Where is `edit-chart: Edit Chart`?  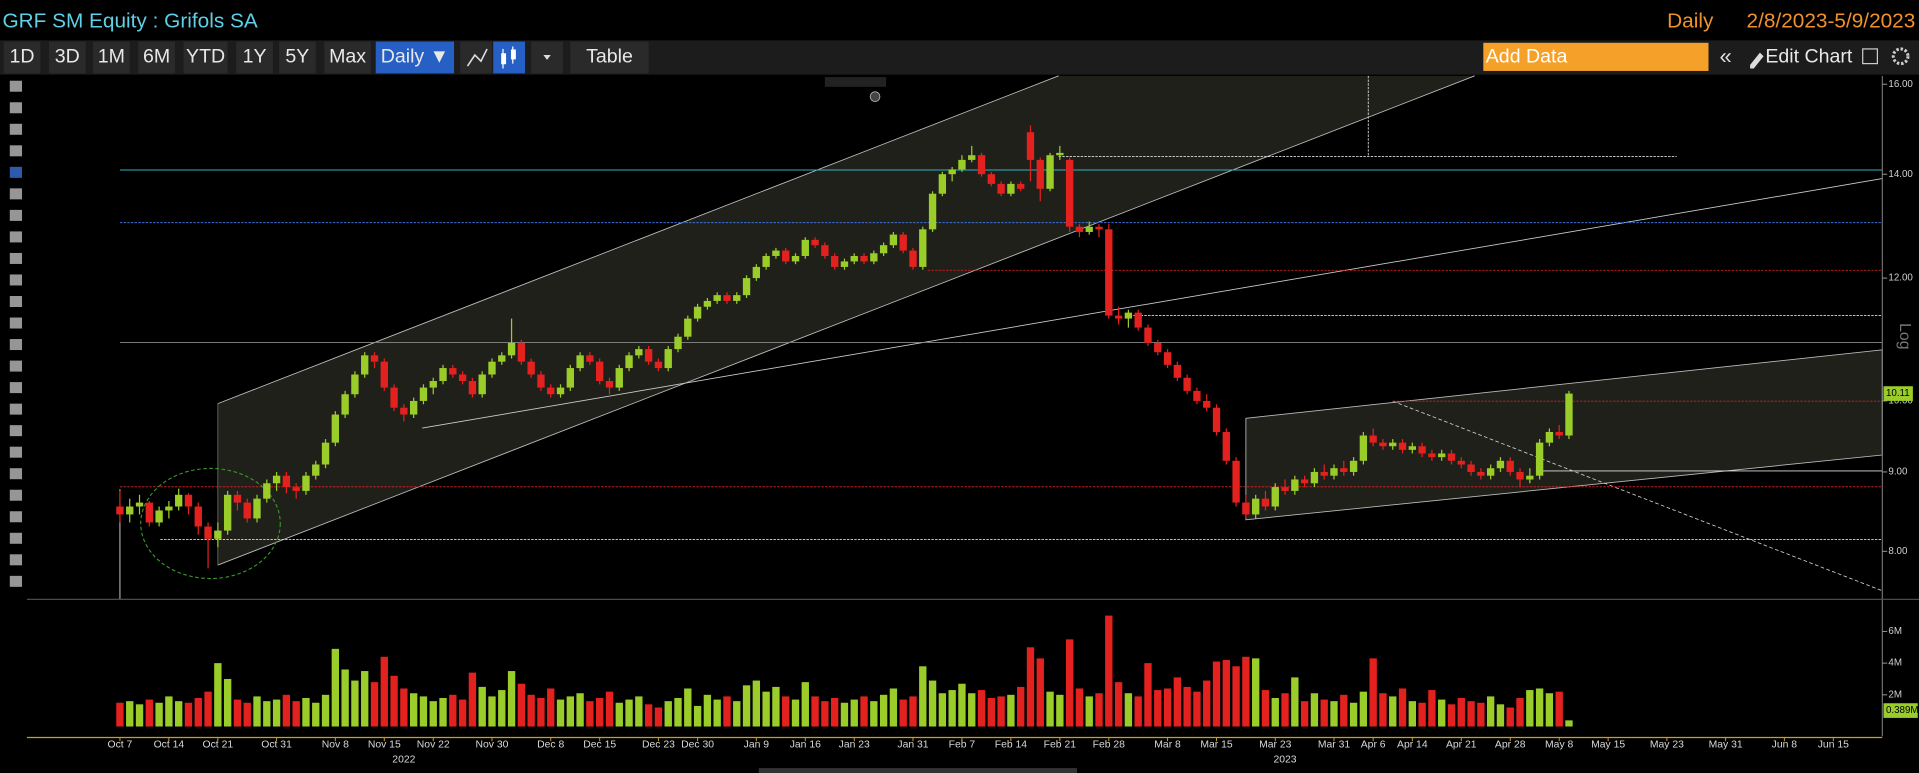
edit-chart: Edit Chart is located at coordinates (1809, 57).